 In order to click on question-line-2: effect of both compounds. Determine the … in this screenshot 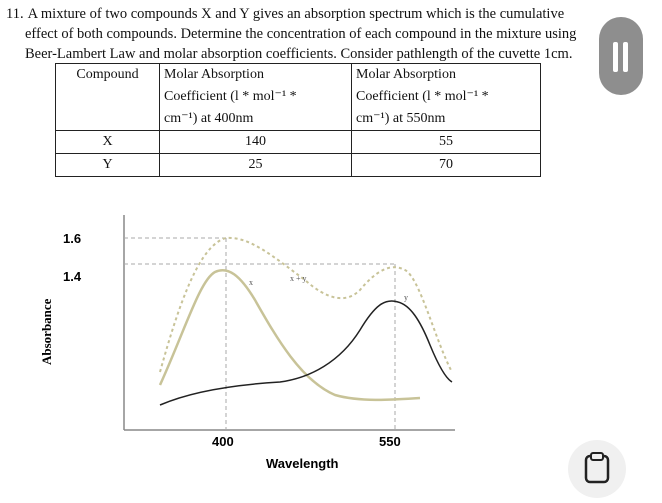, I will do `click(301, 34)`.